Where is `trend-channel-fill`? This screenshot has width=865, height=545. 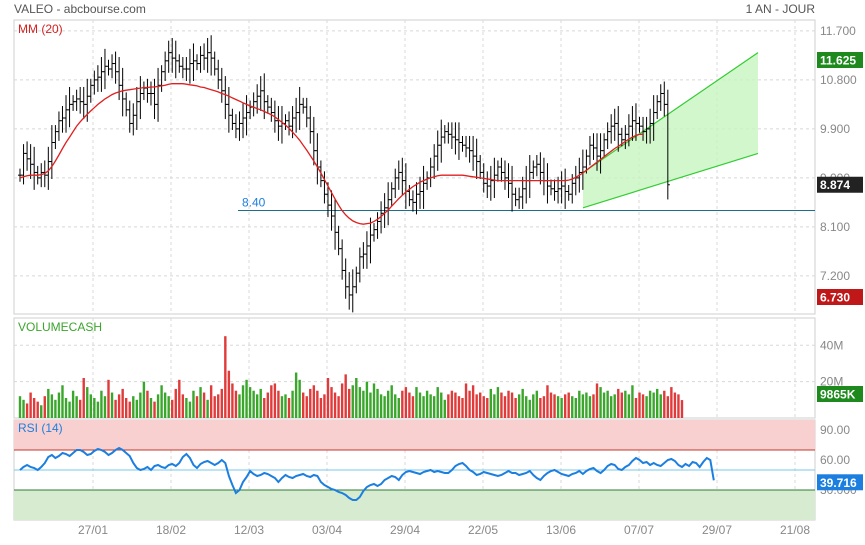
trend-channel-fill is located at coordinates (670, 130).